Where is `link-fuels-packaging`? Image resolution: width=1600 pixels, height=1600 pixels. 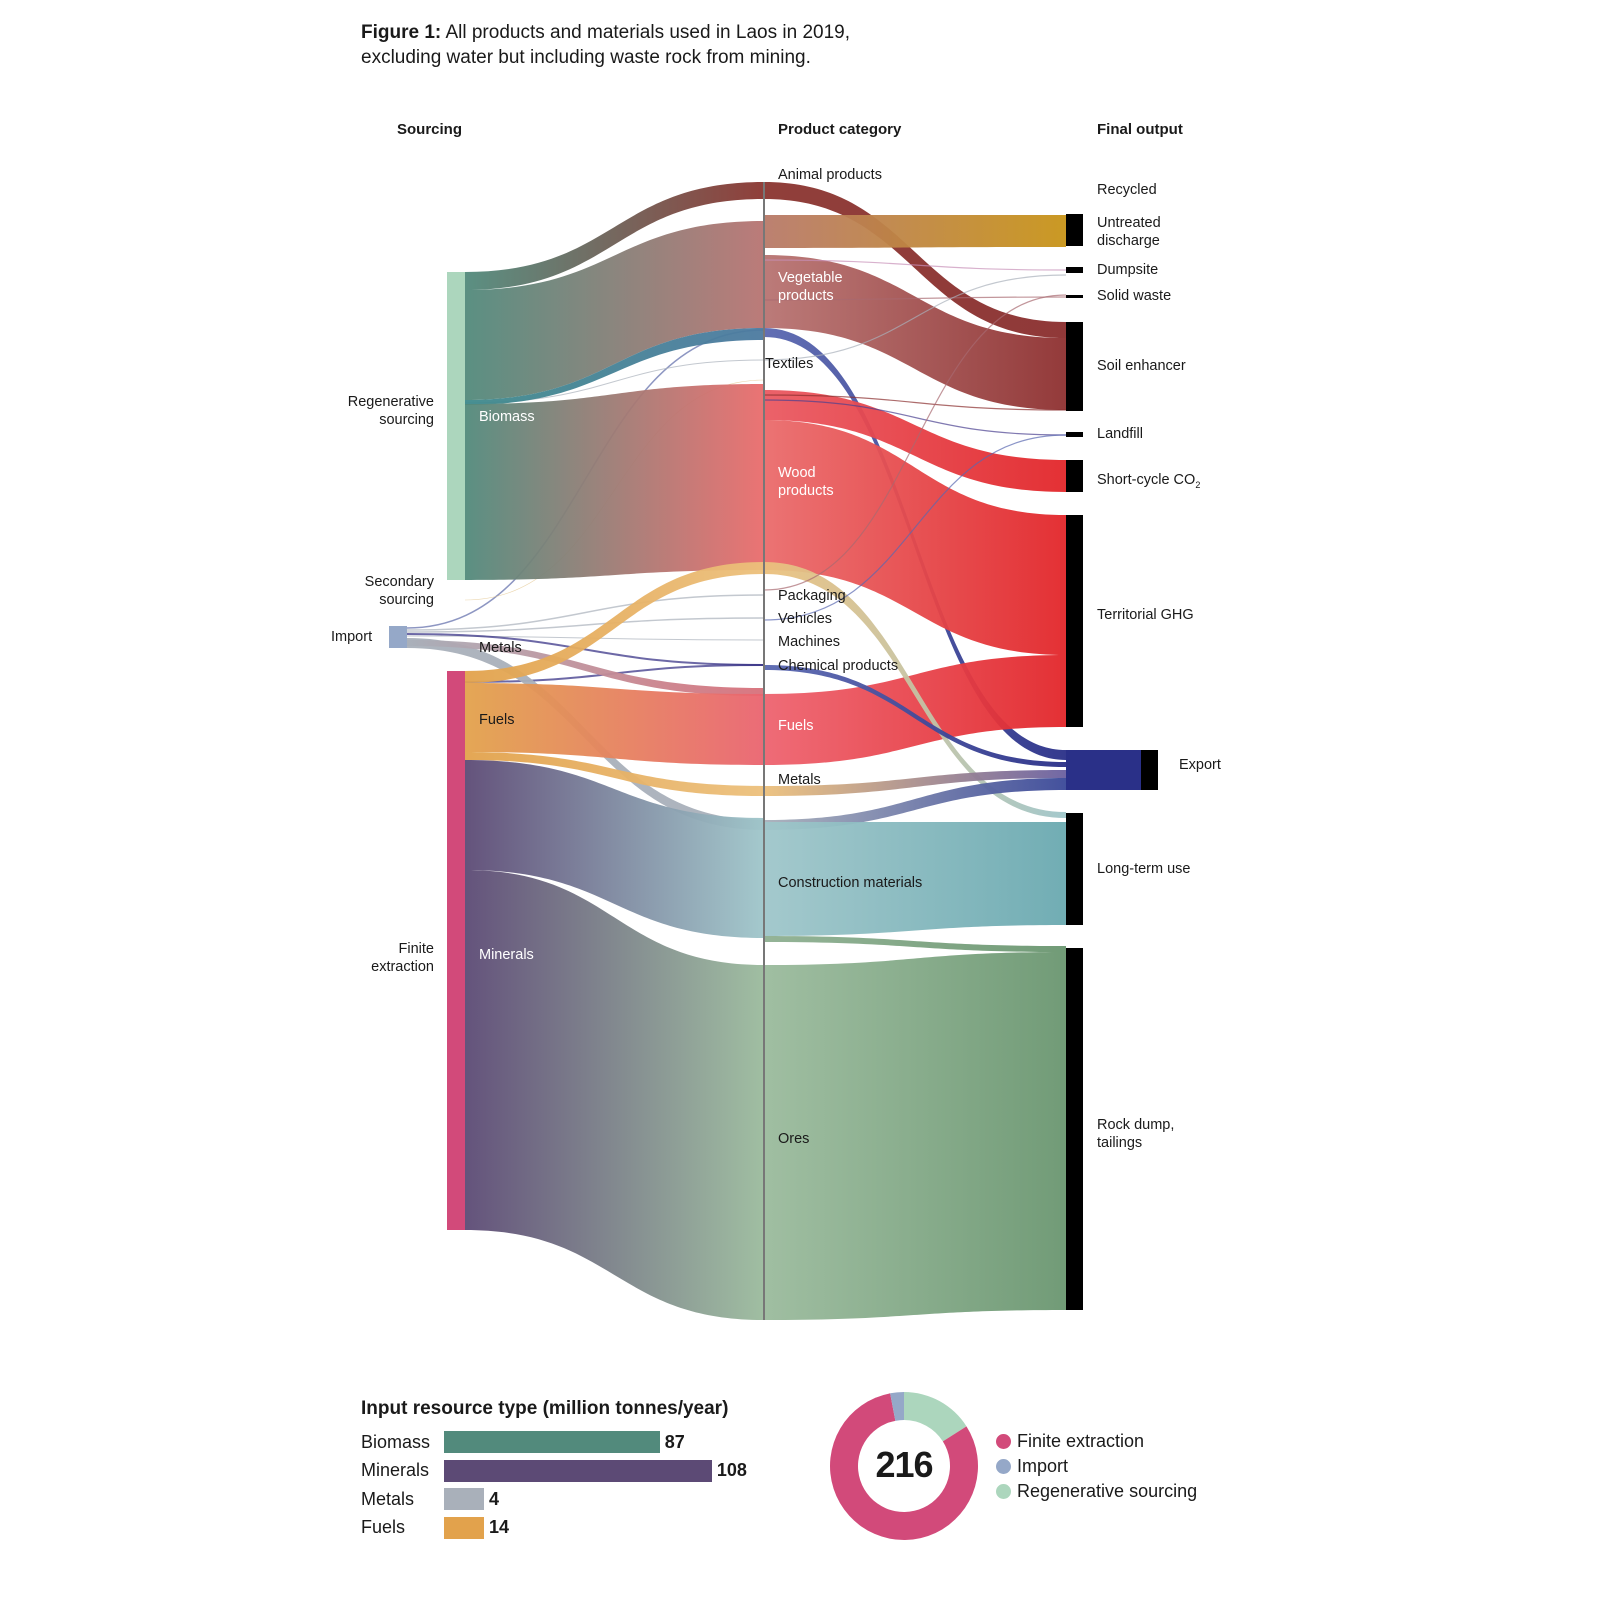
link-fuels-packaging is located at coordinates (614, 622).